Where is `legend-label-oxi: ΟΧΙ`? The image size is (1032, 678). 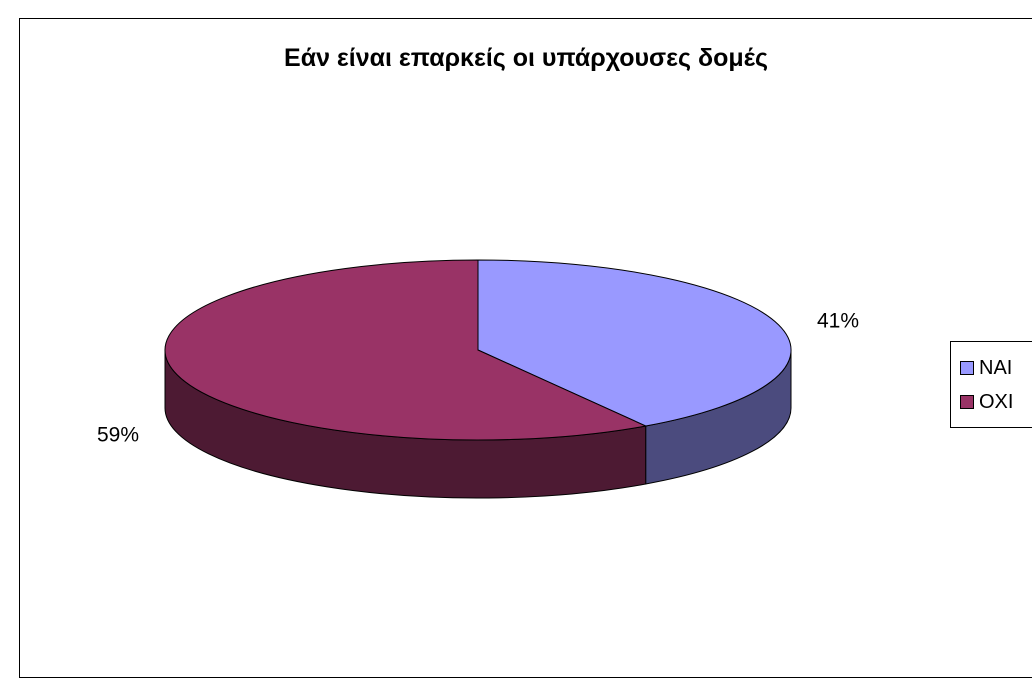
legend-label-oxi: ΟΧΙ is located at coordinates (996, 401).